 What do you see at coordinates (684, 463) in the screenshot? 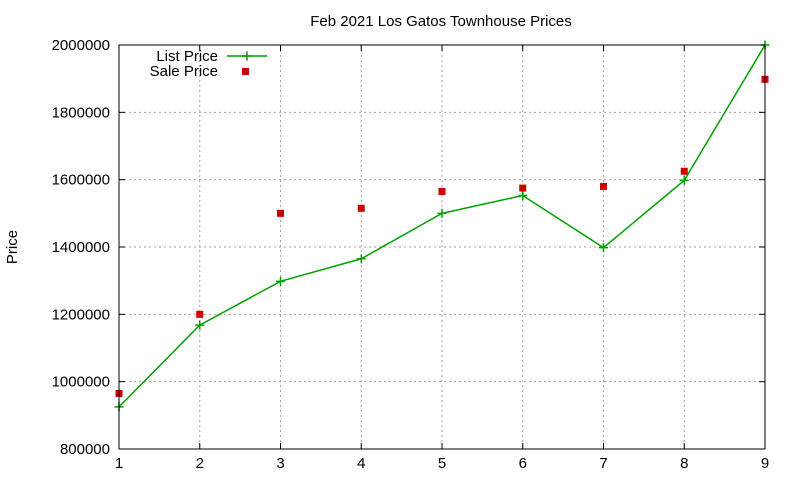
I see `x-tick-label: 8` at bounding box center [684, 463].